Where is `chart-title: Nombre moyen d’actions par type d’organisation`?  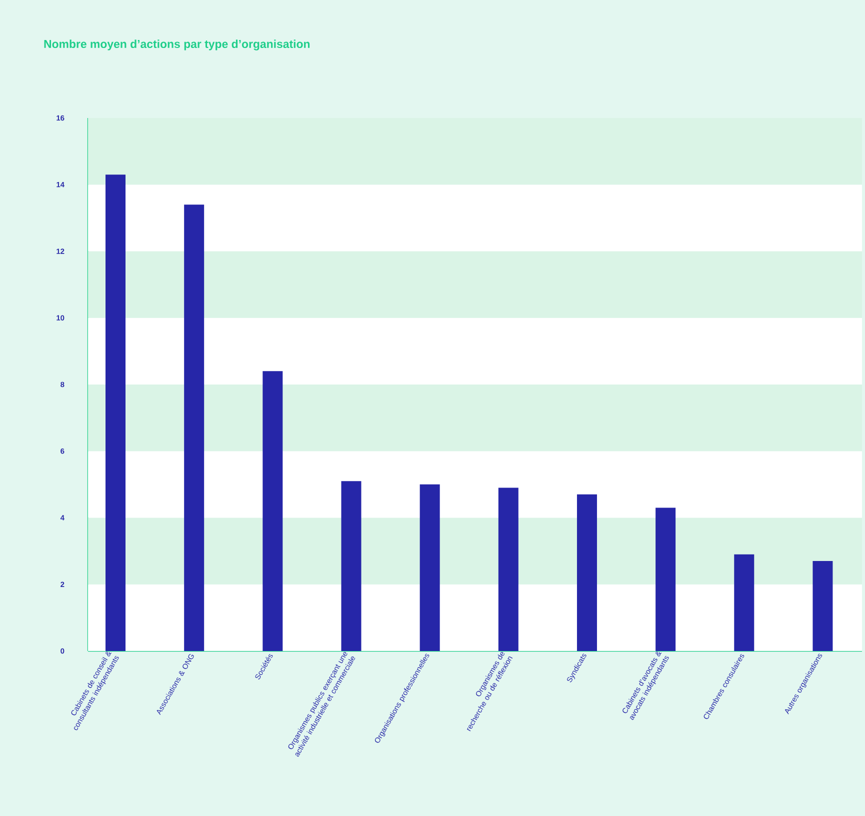
chart-title: Nombre moyen d’actions par type d’organisation is located at coordinates (177, 45).